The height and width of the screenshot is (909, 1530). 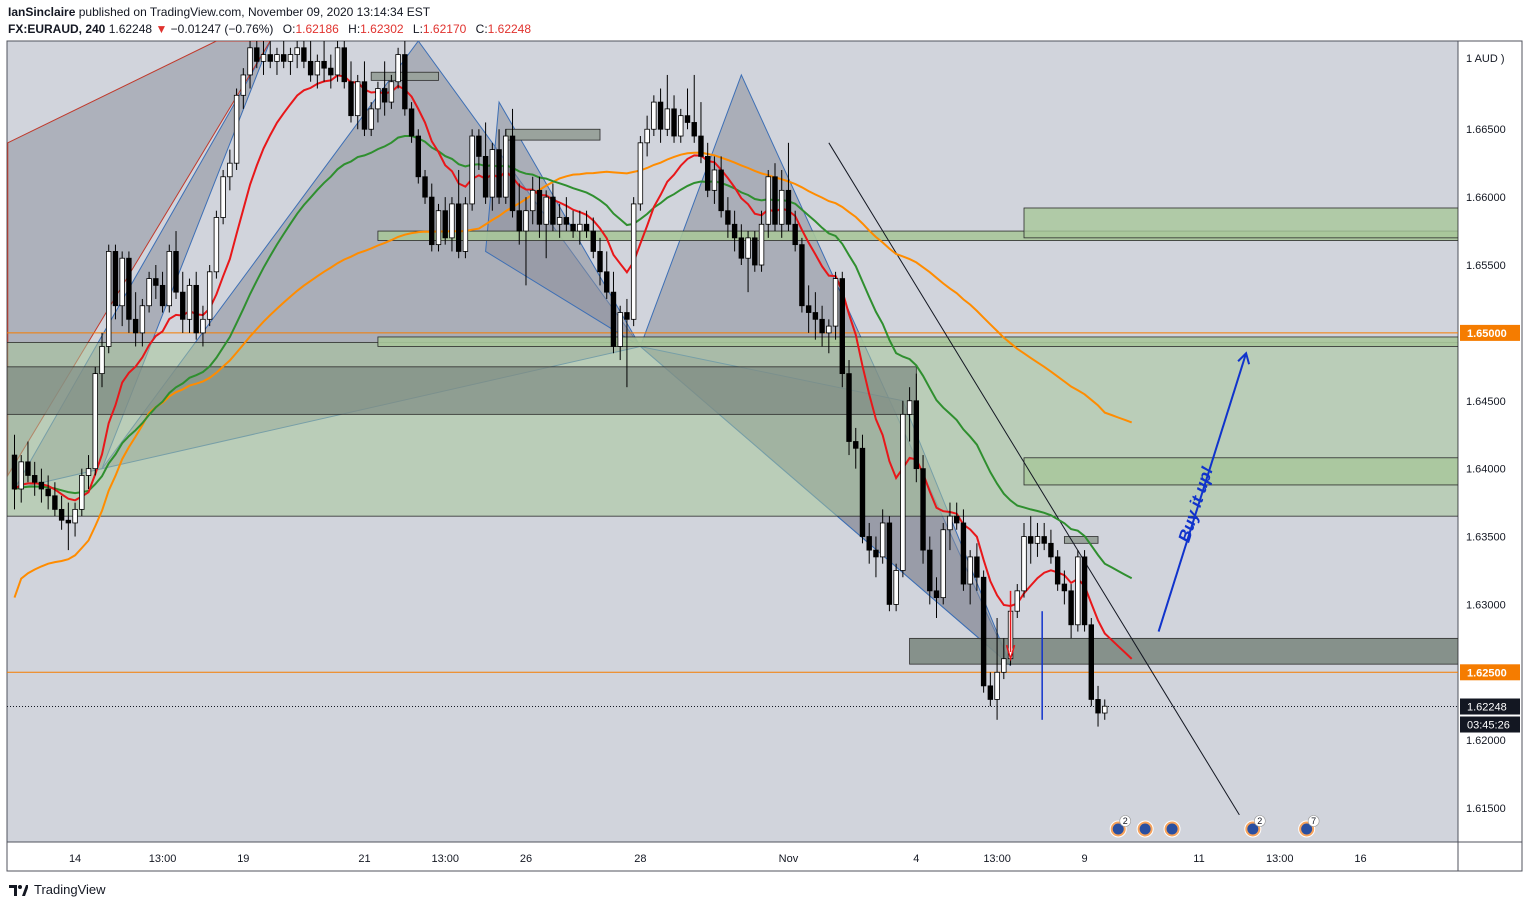 I want to click on price-tick-label: 1.63000, so click(x=1486, y=605).